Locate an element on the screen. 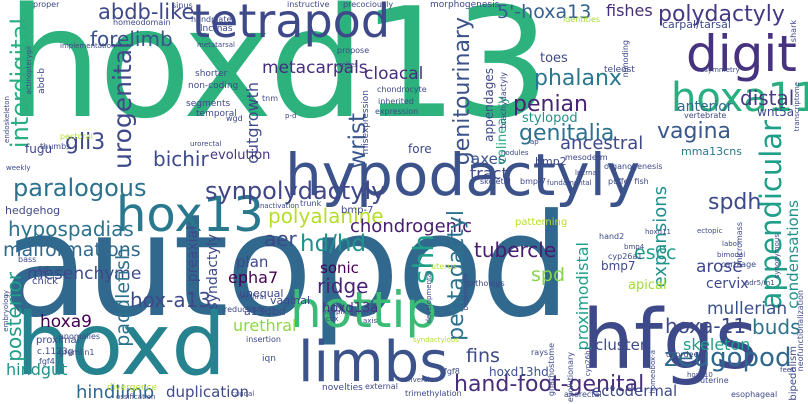 The image size is (808, 404). word-phalanx: phalanx is located at coordinates (578, 78).